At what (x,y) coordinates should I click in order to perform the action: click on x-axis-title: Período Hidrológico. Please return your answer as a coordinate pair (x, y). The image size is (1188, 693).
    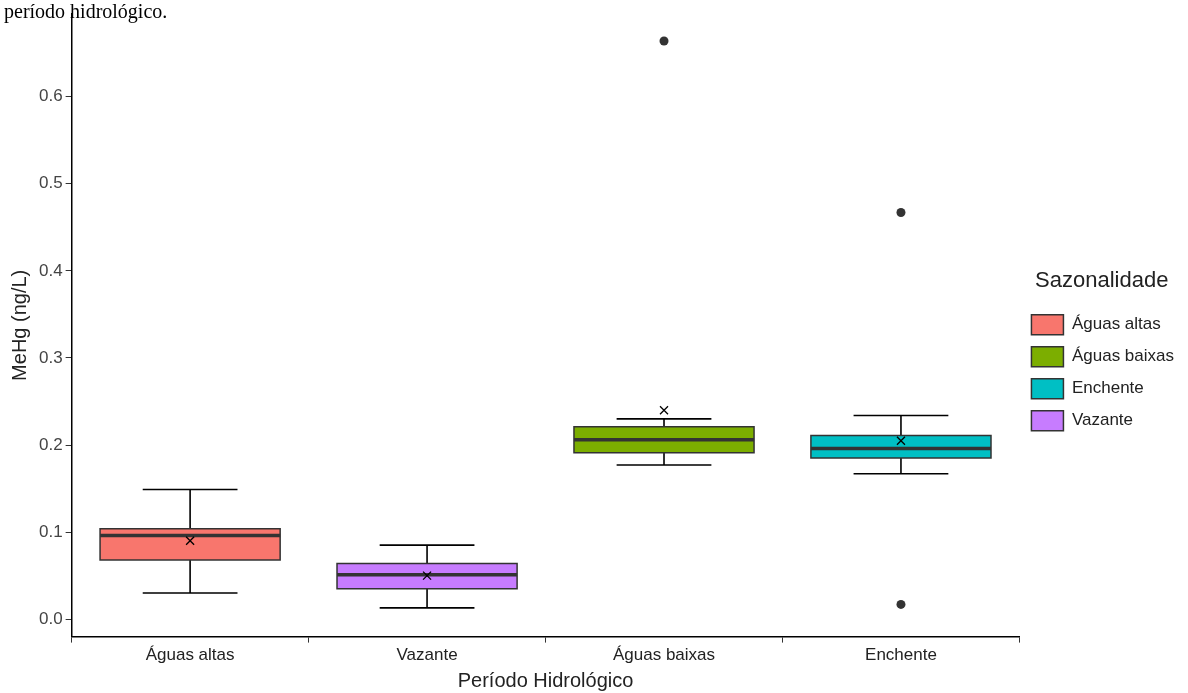
    Looking at the image, I should click on (545, 679).